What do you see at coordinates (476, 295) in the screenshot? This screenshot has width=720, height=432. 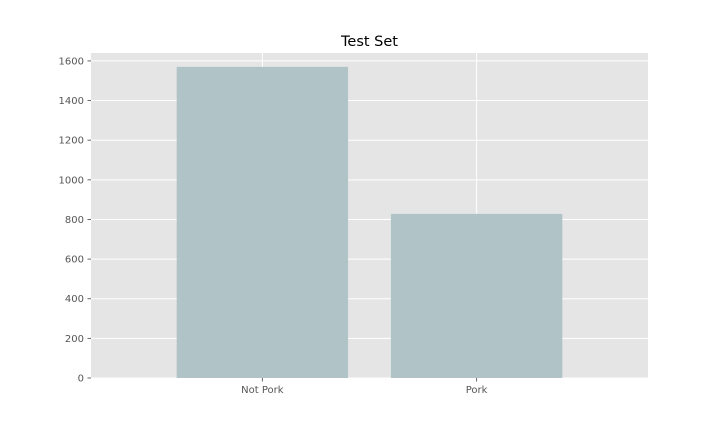 I see `bar-pork` at bounding box center [476, 295].